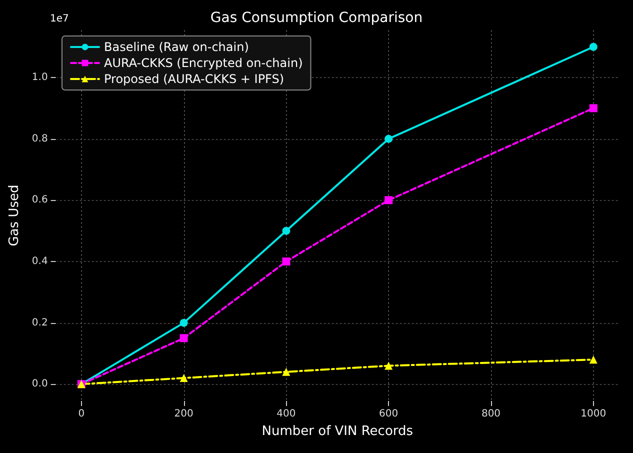 This screenshot has width=633, height=453. Describe the element at coordinates (203, 63) in the screenshot. I see `legend-label: AURA-CKKS (Encrypted on-chain)` at that location.